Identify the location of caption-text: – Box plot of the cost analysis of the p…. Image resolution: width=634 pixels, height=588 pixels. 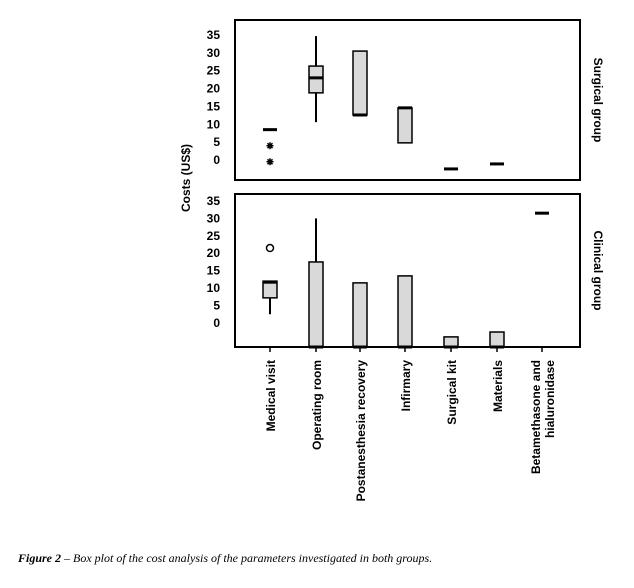
(246, 558).